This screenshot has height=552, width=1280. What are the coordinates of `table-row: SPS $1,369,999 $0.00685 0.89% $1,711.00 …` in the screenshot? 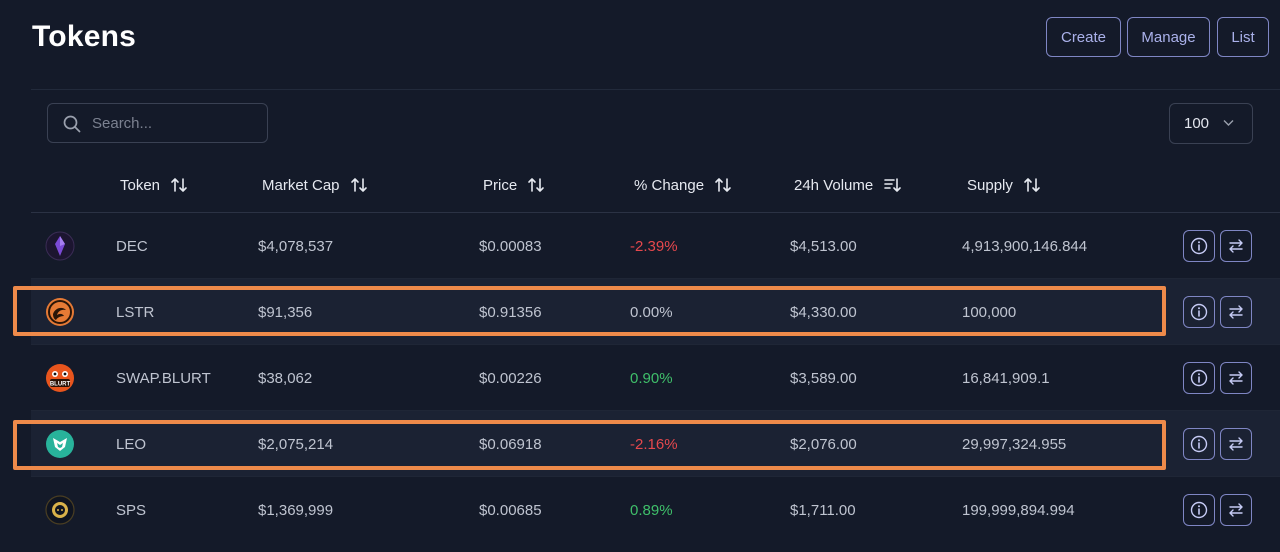 It's located at (655, 510).